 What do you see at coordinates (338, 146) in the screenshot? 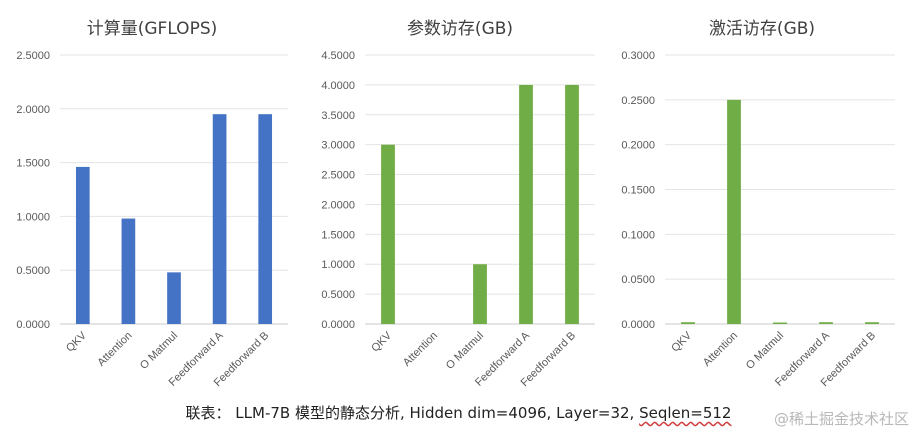
I see `y-tick-label: 3.0000` at bounding box center [338, 146].